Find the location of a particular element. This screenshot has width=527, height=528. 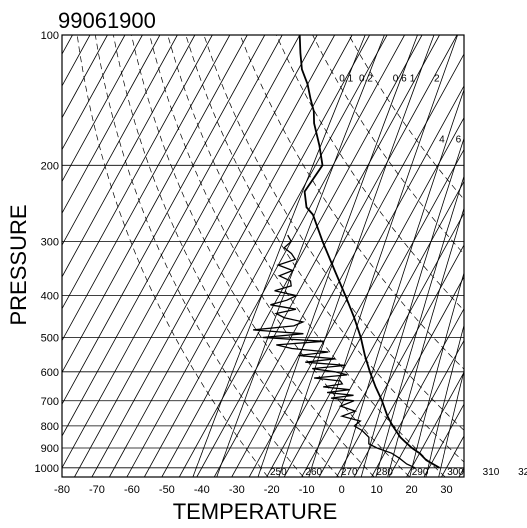

pressure-tick-label: 900 is located at coordinates (50, 449).